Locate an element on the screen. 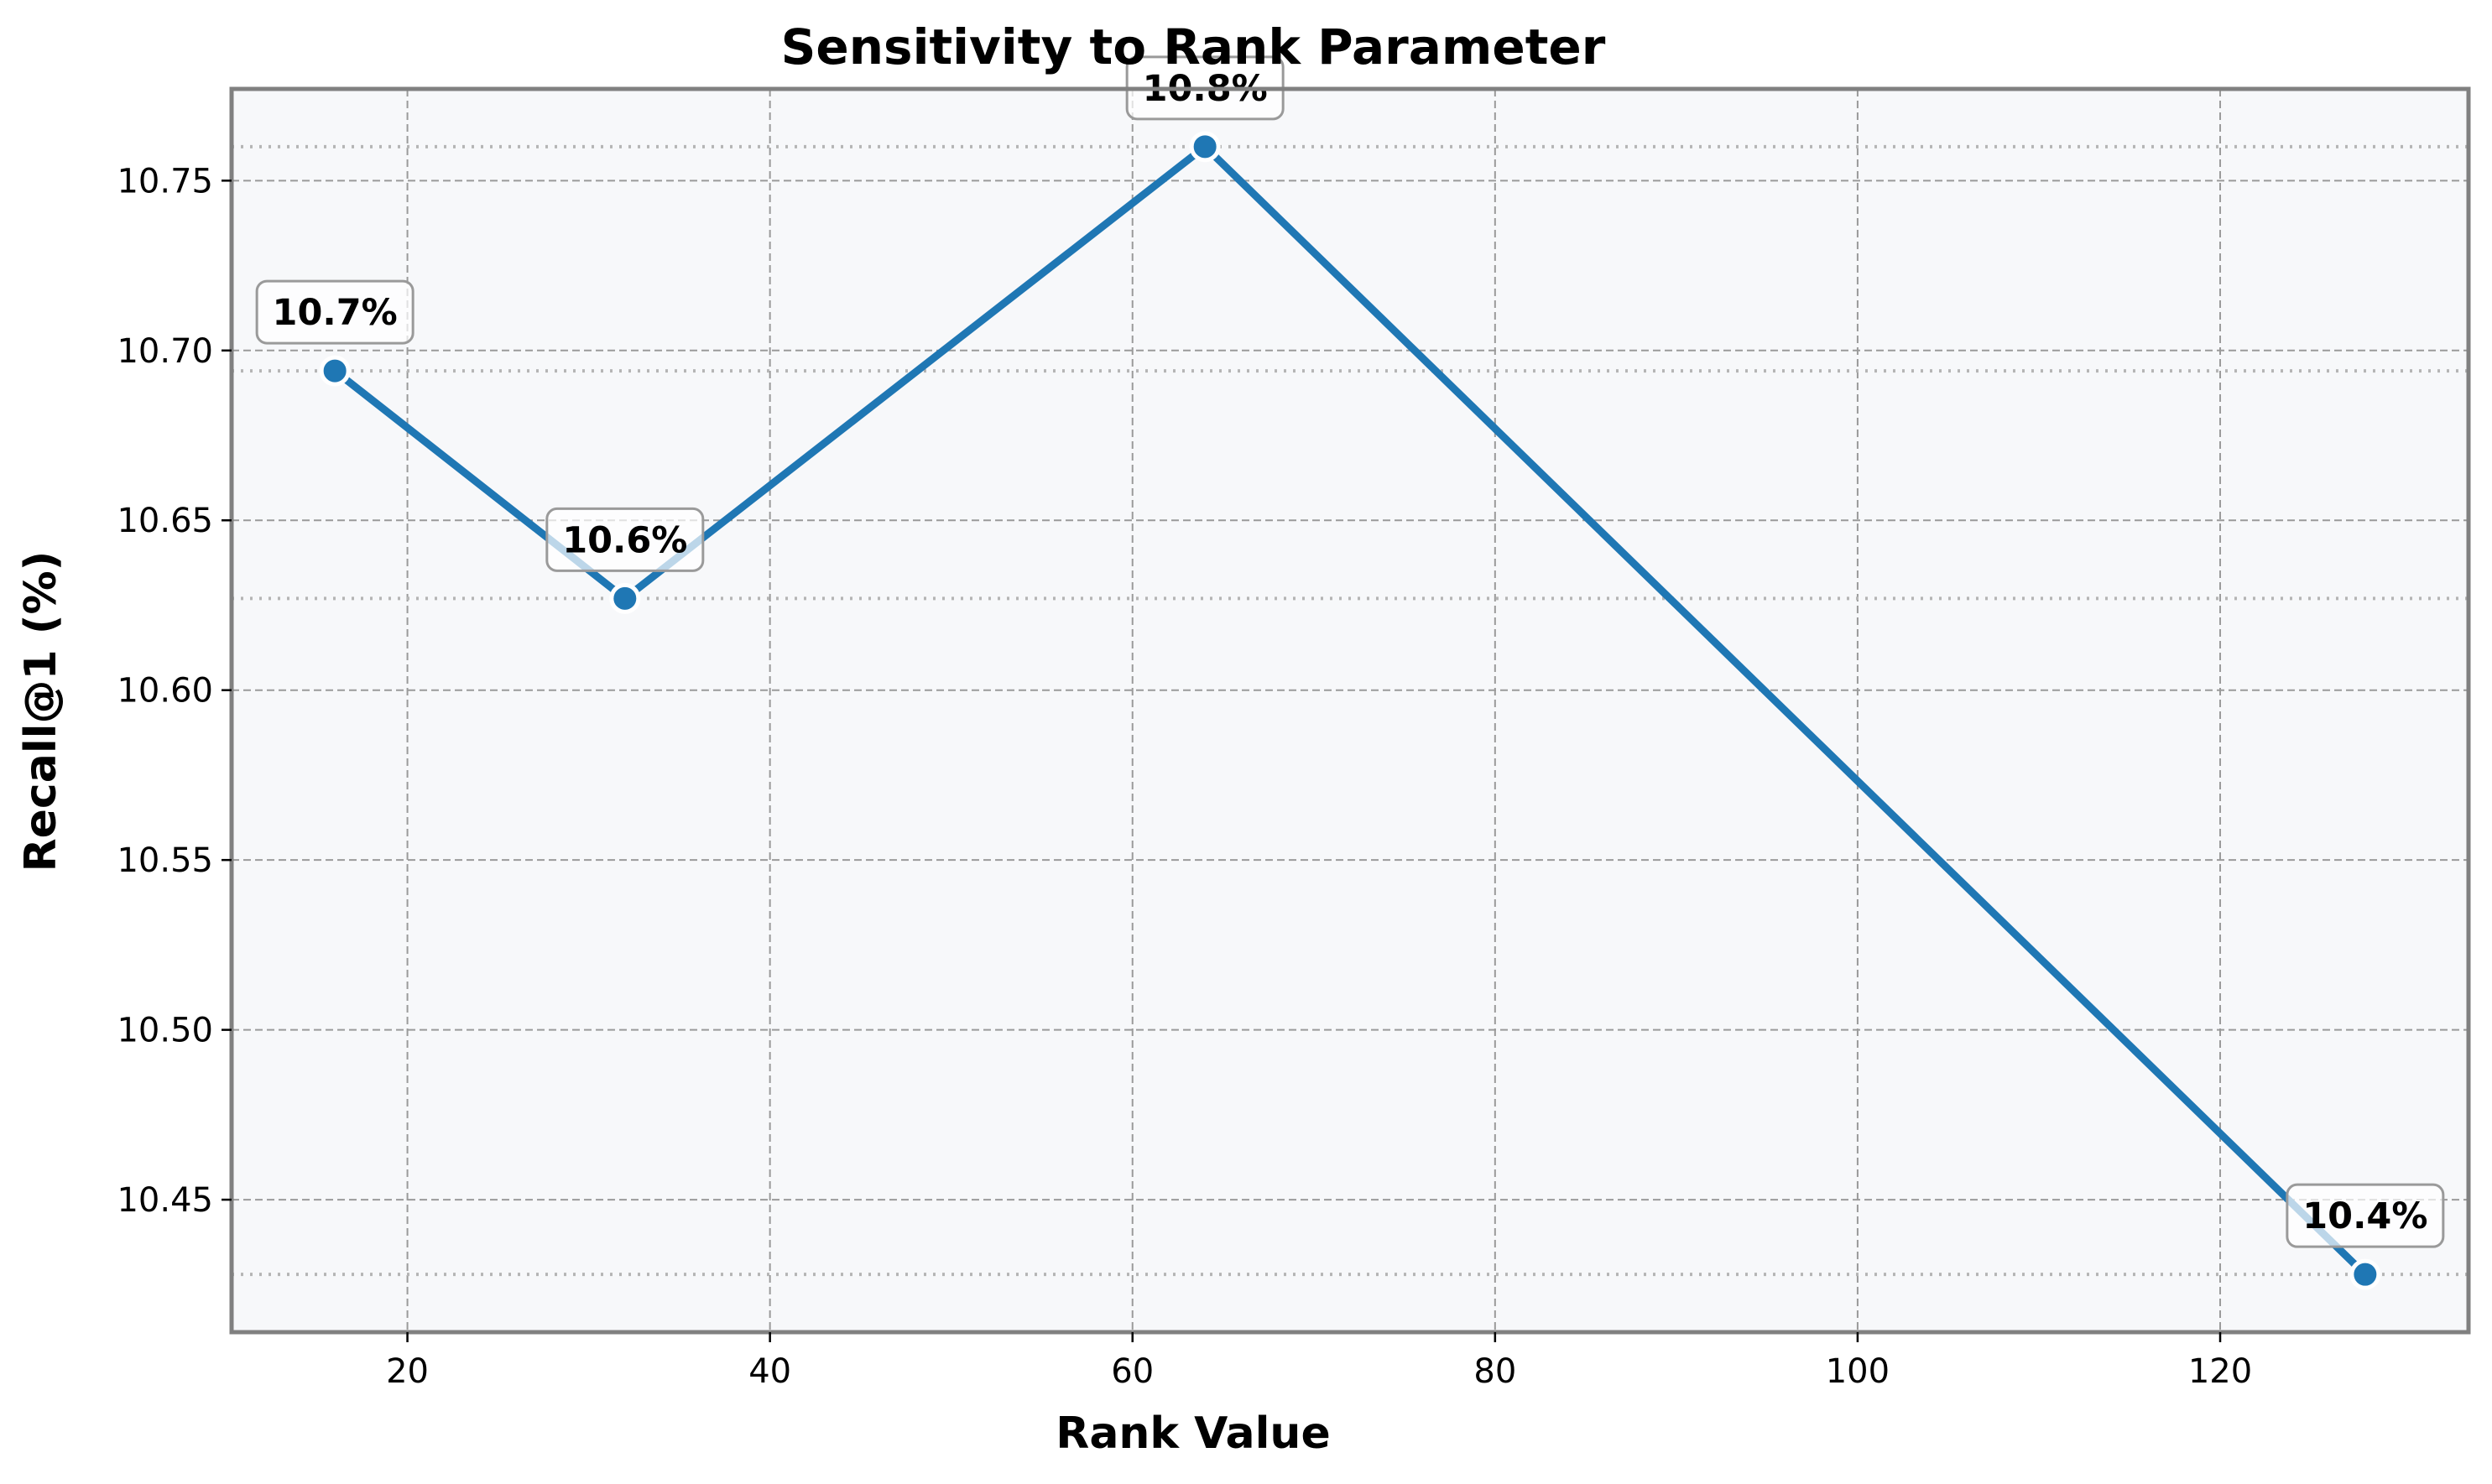 This screenshot has height=1484, width=2492. x-axis-label: Rank Value is located at coordinates (1193, 1433).